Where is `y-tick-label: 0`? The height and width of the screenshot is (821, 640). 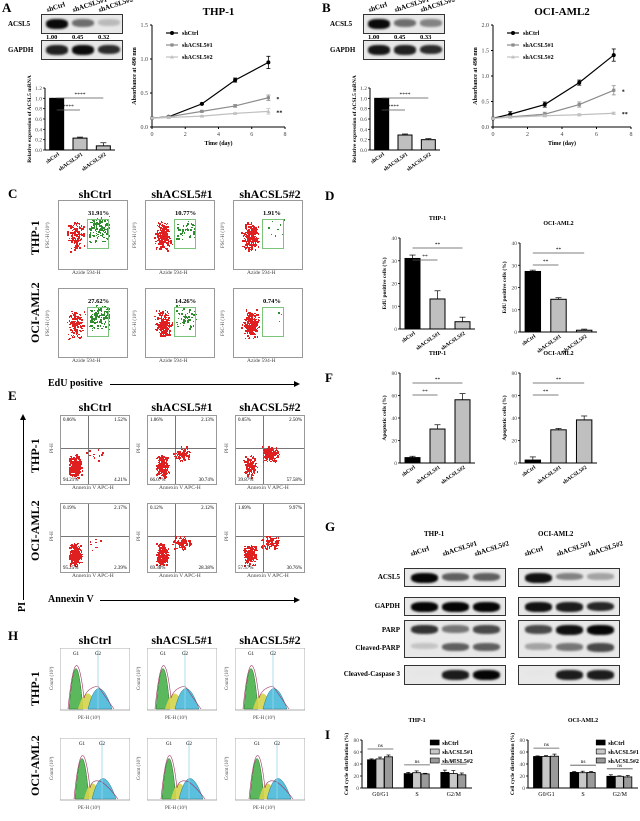 y-tick-label: 0 is located at coordinates (515, 464).